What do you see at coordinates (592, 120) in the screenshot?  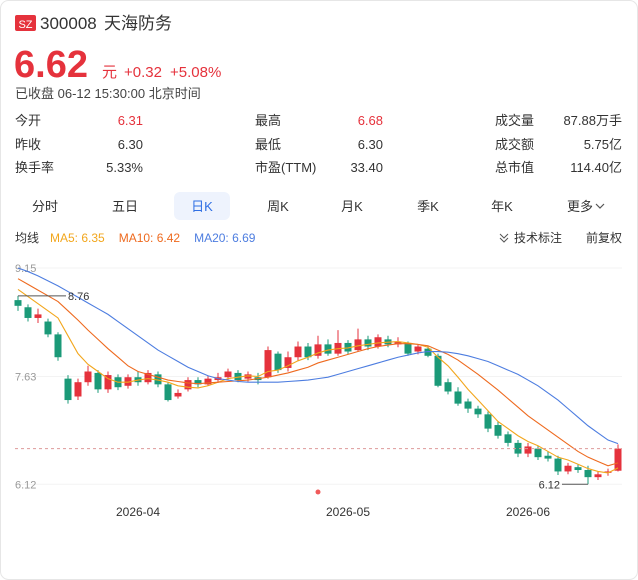 I see `stat-value: 87.88万手` at bounding box center [592, 120].